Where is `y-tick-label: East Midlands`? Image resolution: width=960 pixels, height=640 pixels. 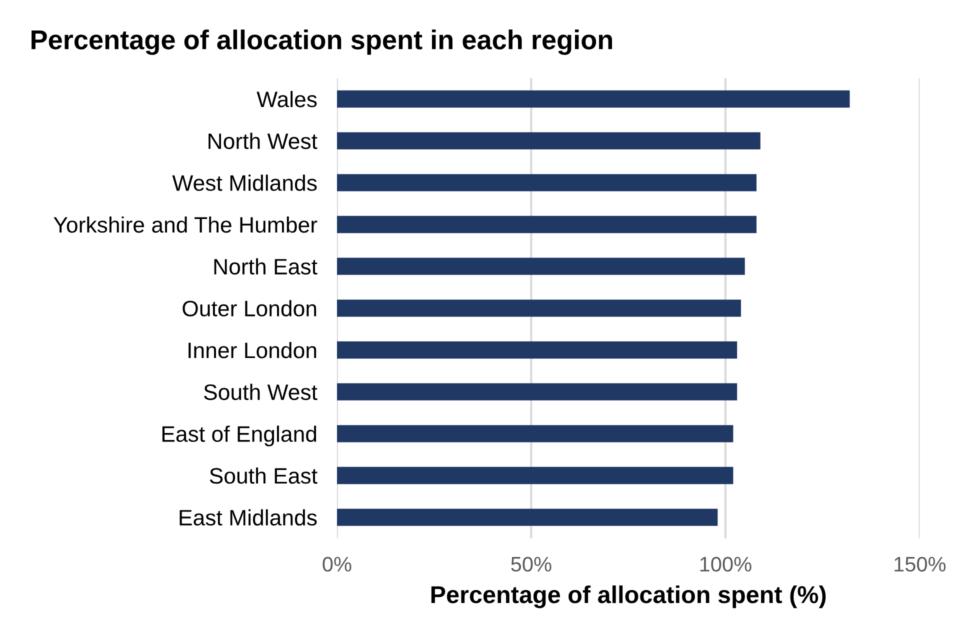 y-tick-label: East Midlands is located at coordinates (248, 517).